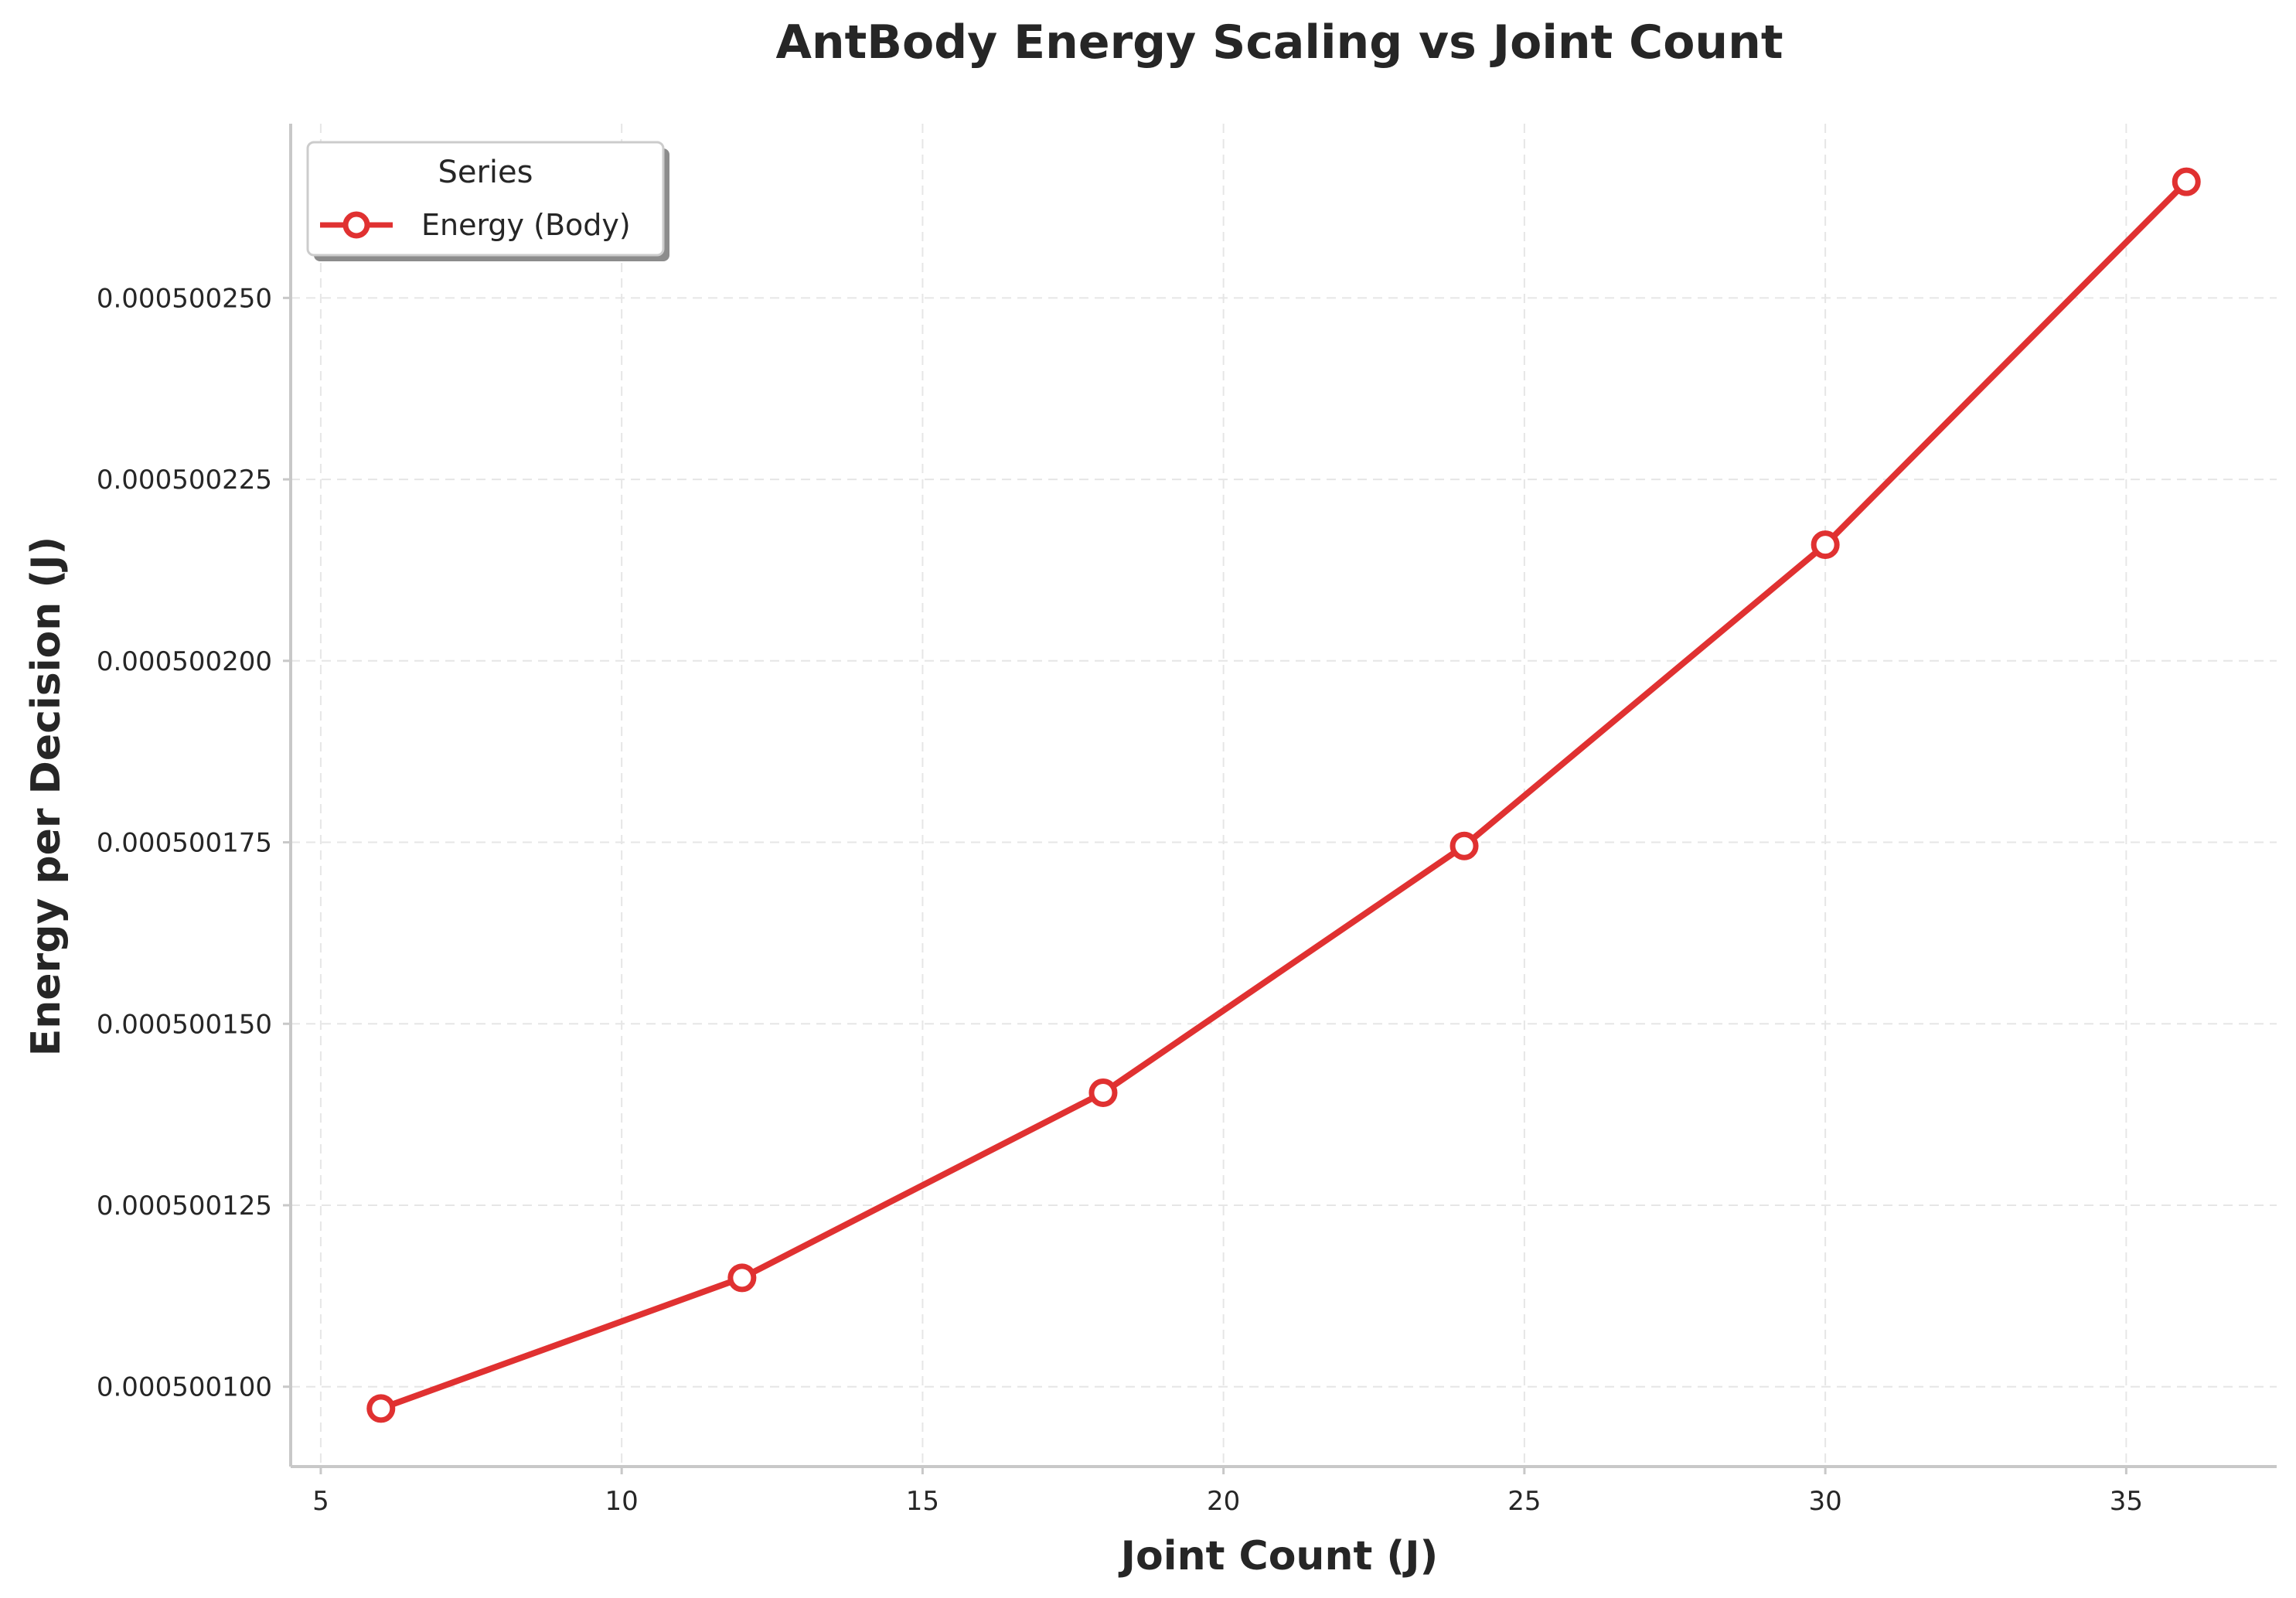 The width and height of the screenshot is (2296, 1598). What do you see at coordinates (184, 1024) in the screenshot?
I see `y-tick-label: 0.000500150` at bounding box center [184, 1024].